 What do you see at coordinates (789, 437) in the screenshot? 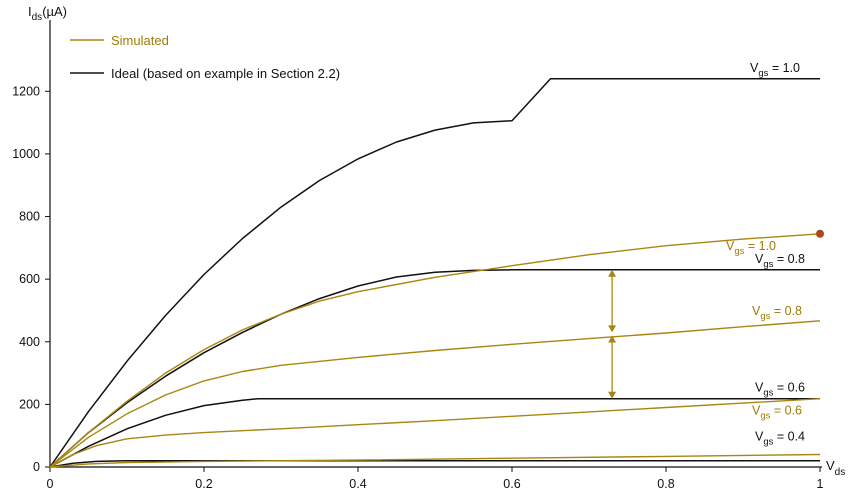
I see `curve-label-value: = 0.4` at bounding box center [789, 437].